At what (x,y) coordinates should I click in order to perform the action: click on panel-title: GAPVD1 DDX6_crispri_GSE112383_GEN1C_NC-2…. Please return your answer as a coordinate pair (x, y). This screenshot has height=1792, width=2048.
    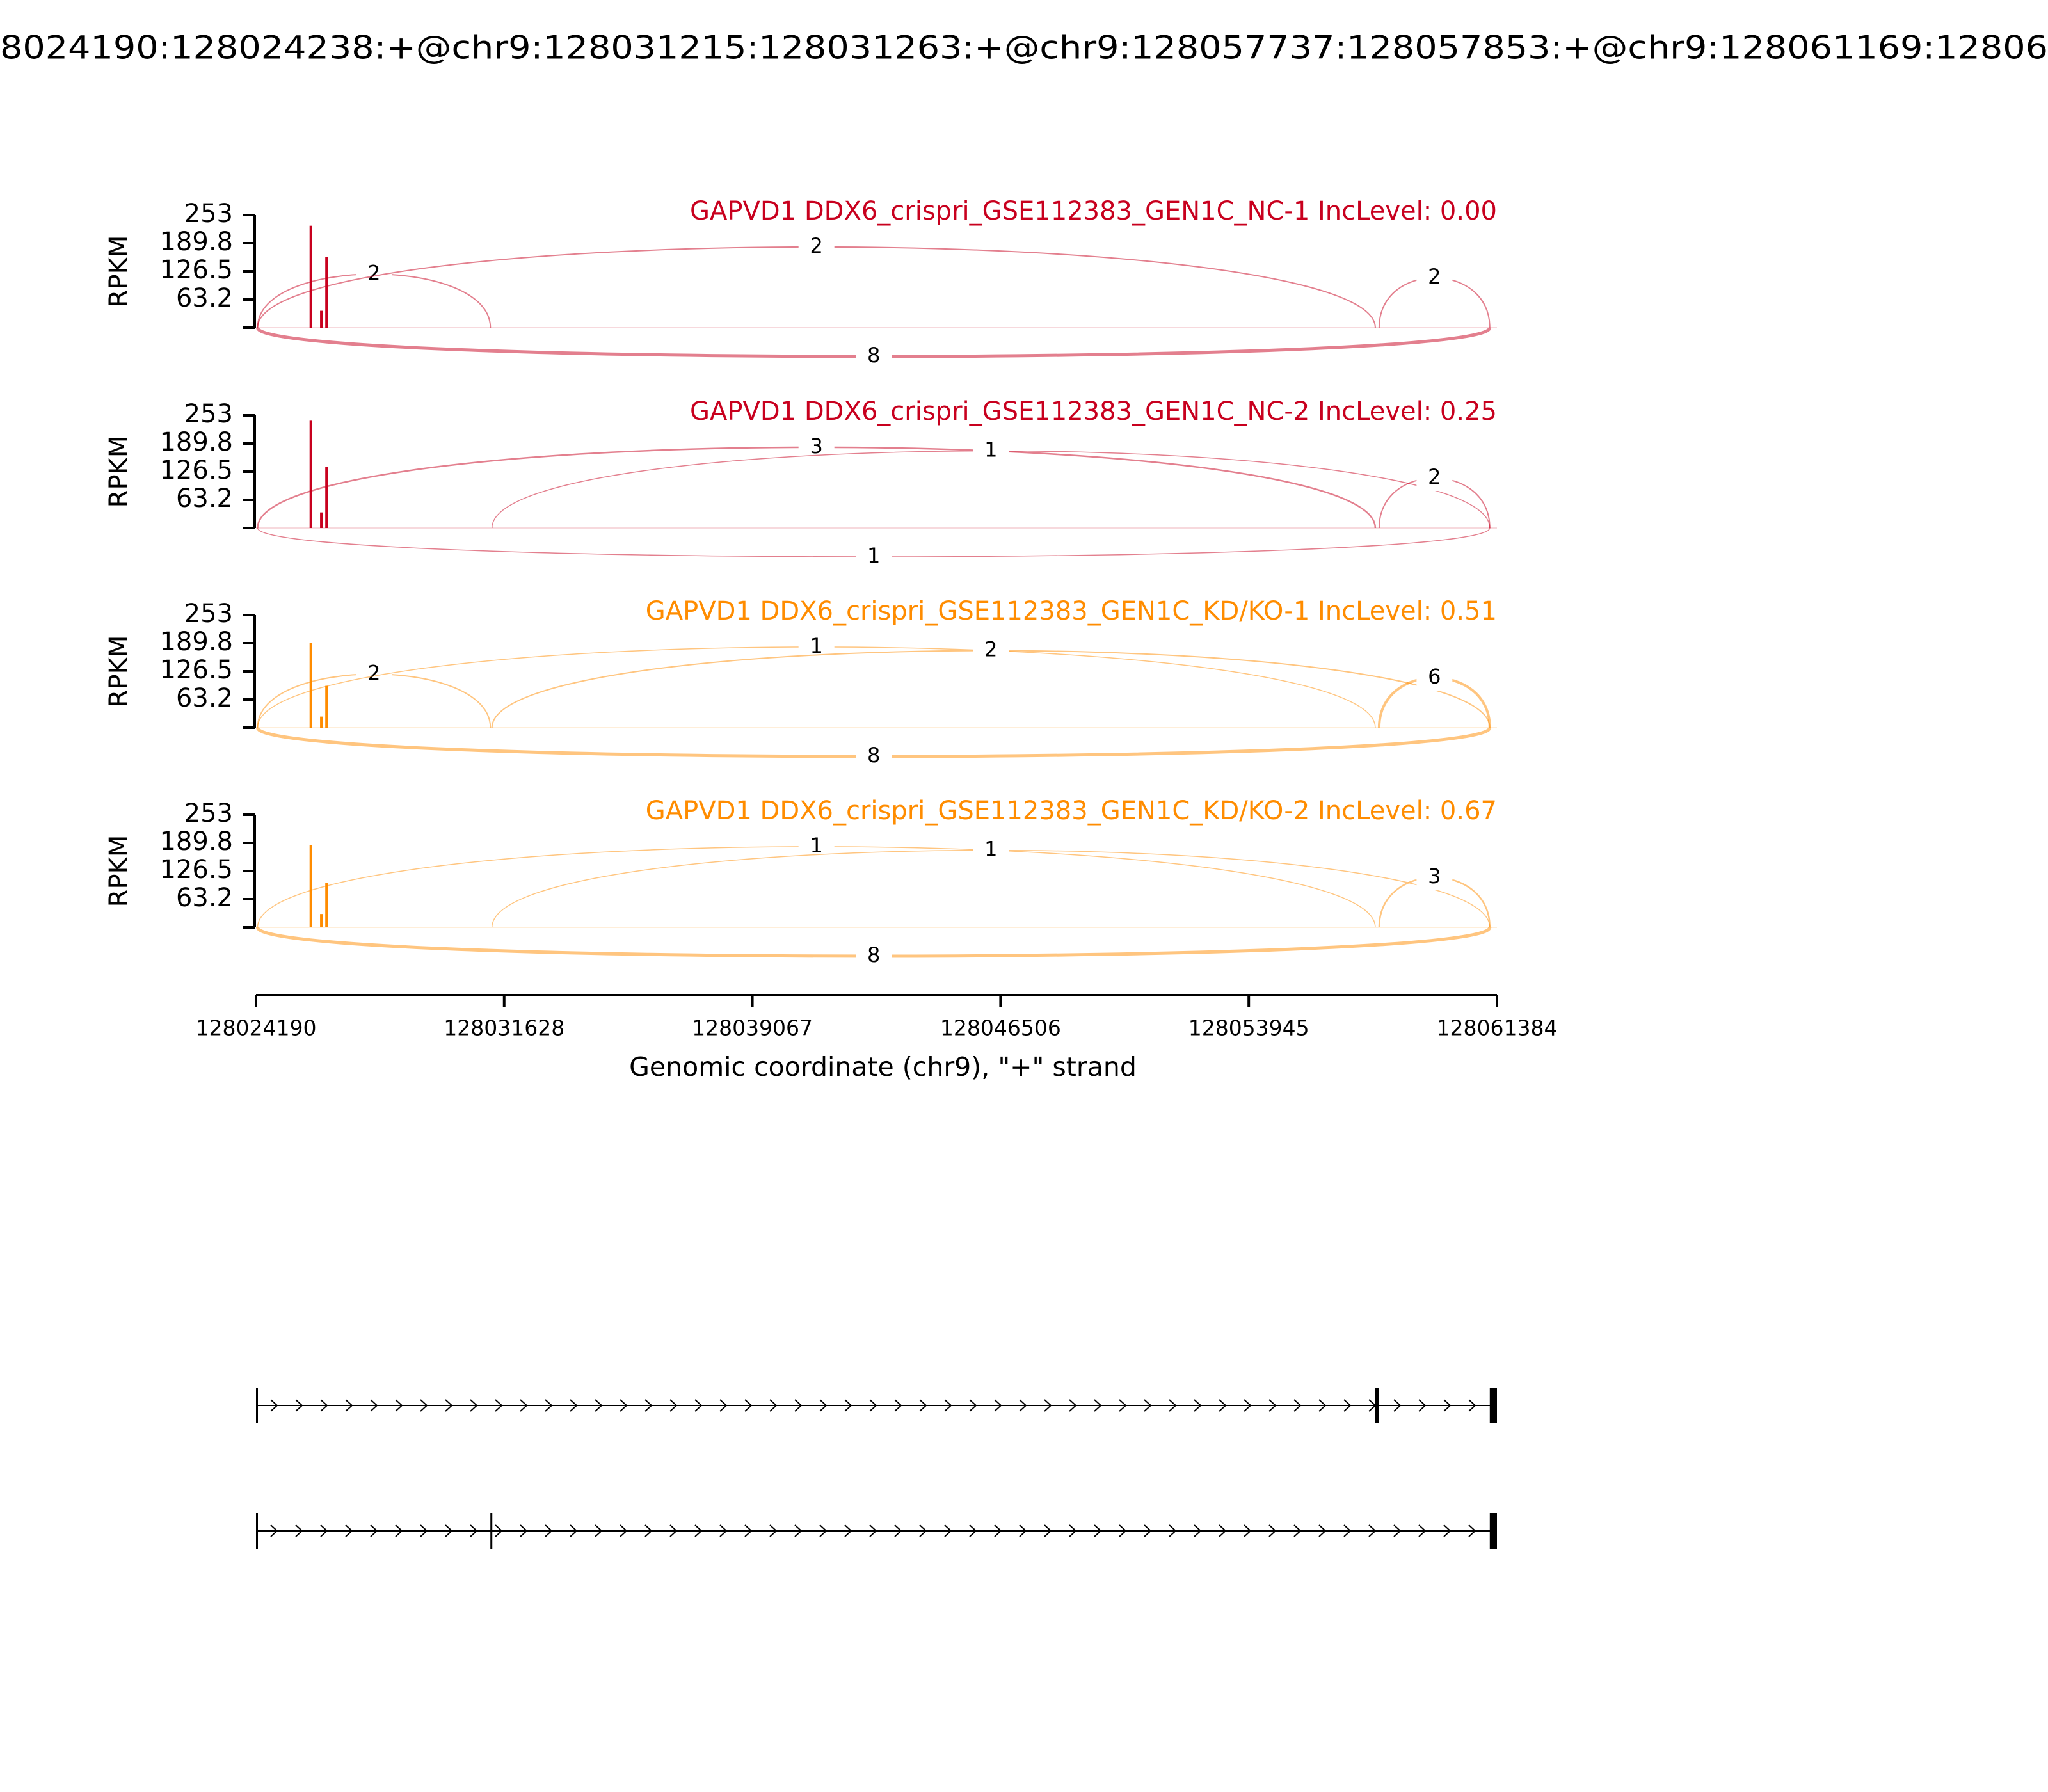
    Looking at the image, I should click on (1093, 411).